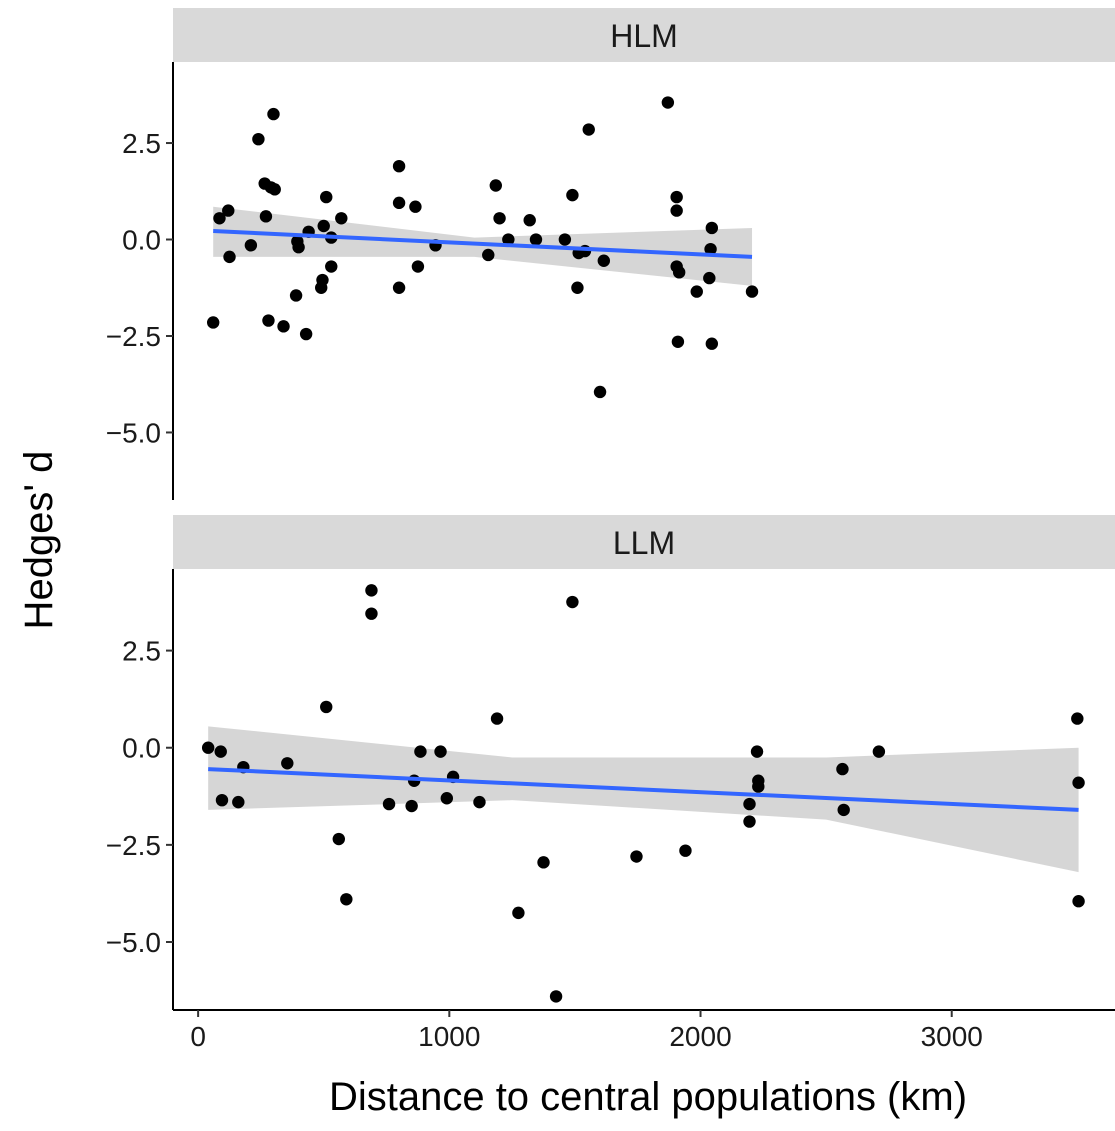 This screenshot has width=1115, height=1131. Describe the element at coordinates (952, 1036) in the screenshot. I see `x-tick-label: 3000` at that location.